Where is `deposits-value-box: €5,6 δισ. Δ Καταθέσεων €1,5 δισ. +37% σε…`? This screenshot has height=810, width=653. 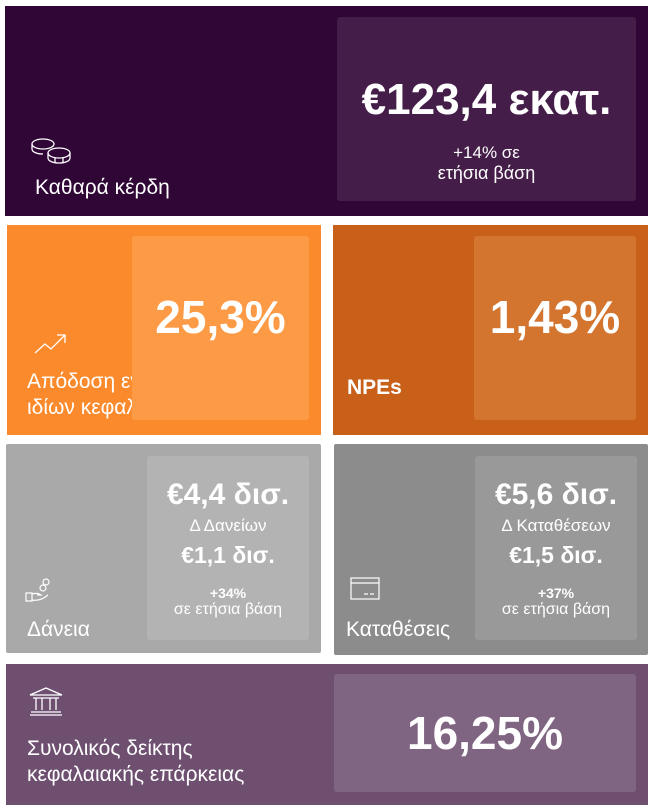 deposits-value-box: €5,6 δισ. Δ Καταθέσεων €1,5 δισ. +37% σε… is located at coordinates (556, 548).